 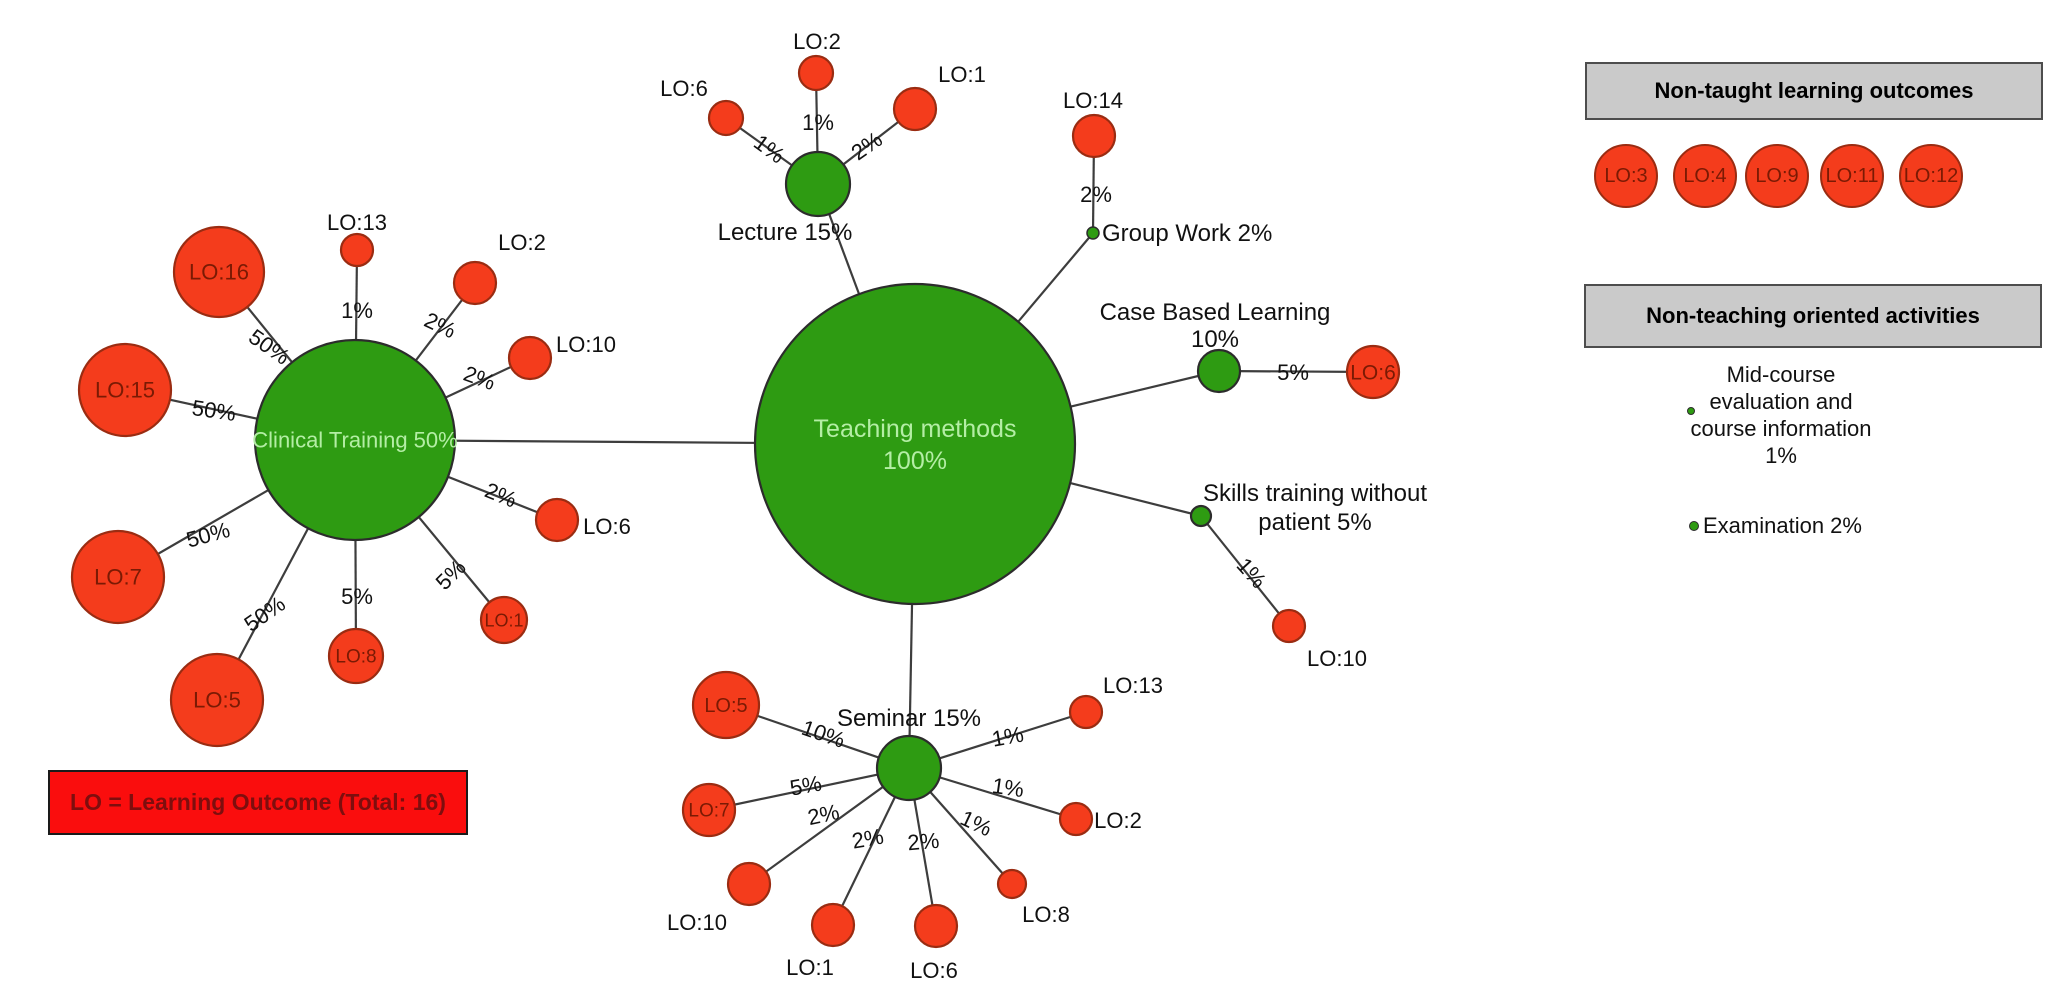 I want to click on node-c7-label: LO:7, so click(x=118, y=577).